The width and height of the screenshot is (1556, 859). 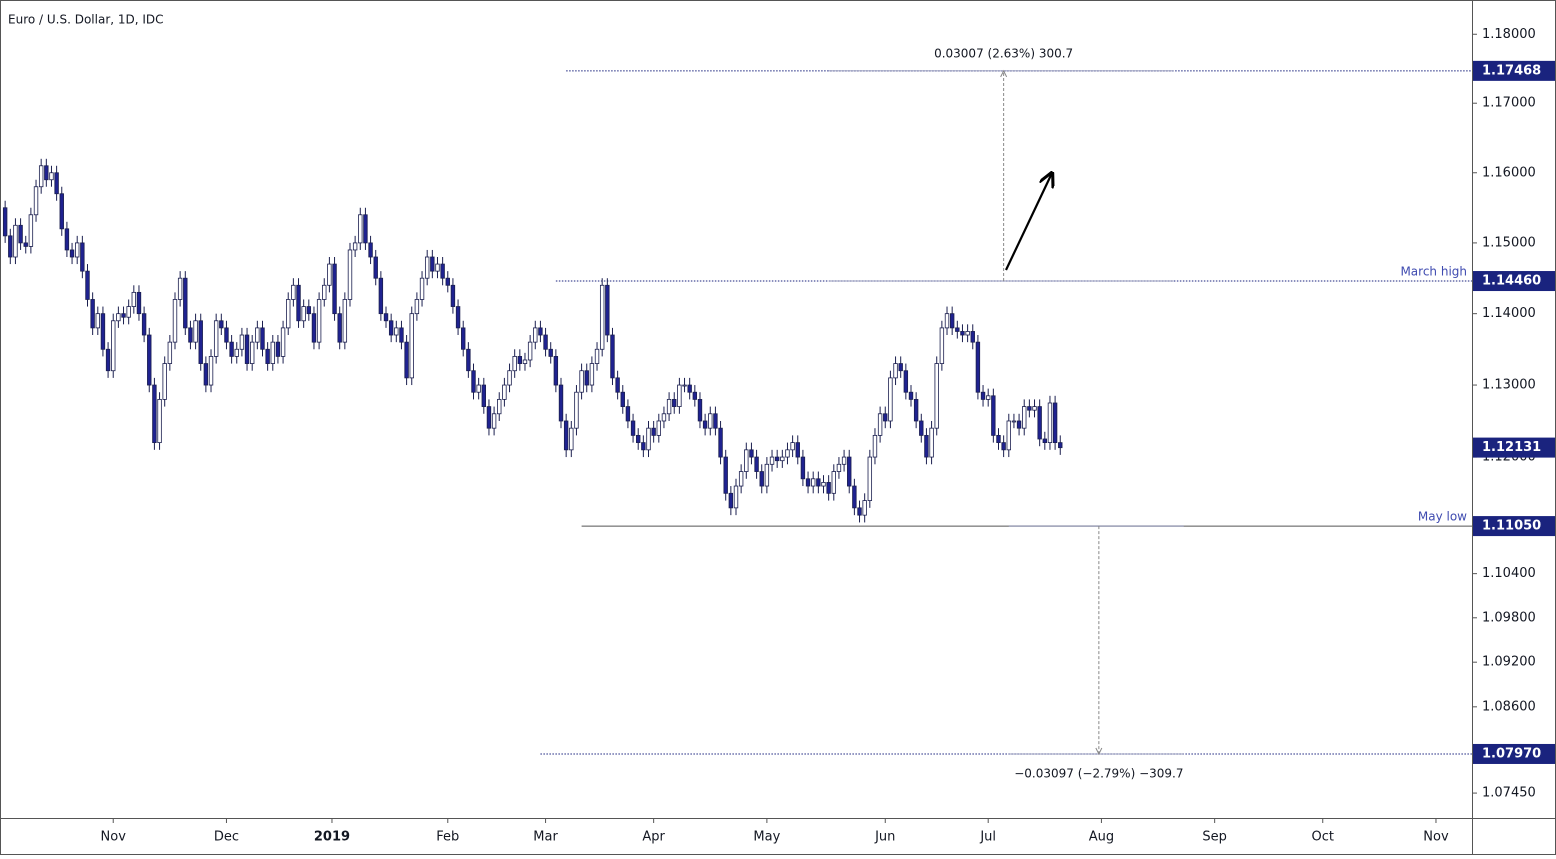 I want to click on measure-label: 0.03007 (2.63%) 300.7, so click(x=1003, y=53).